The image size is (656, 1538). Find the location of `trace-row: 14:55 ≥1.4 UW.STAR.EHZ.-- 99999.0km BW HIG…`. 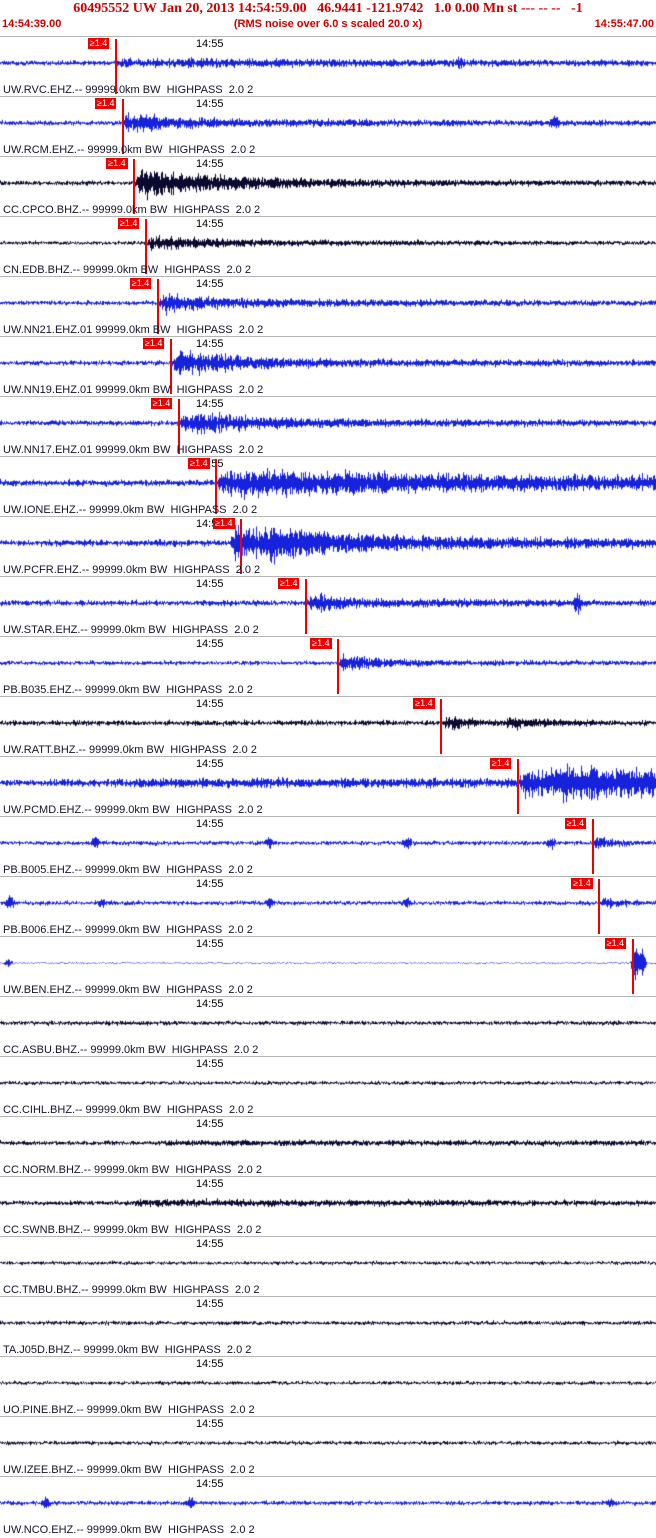

trace-row: 14:55 ≥1.4 UW.STAR.EHZ.-- 99999.0km BW HIG… is located at coordinates (328, 606).